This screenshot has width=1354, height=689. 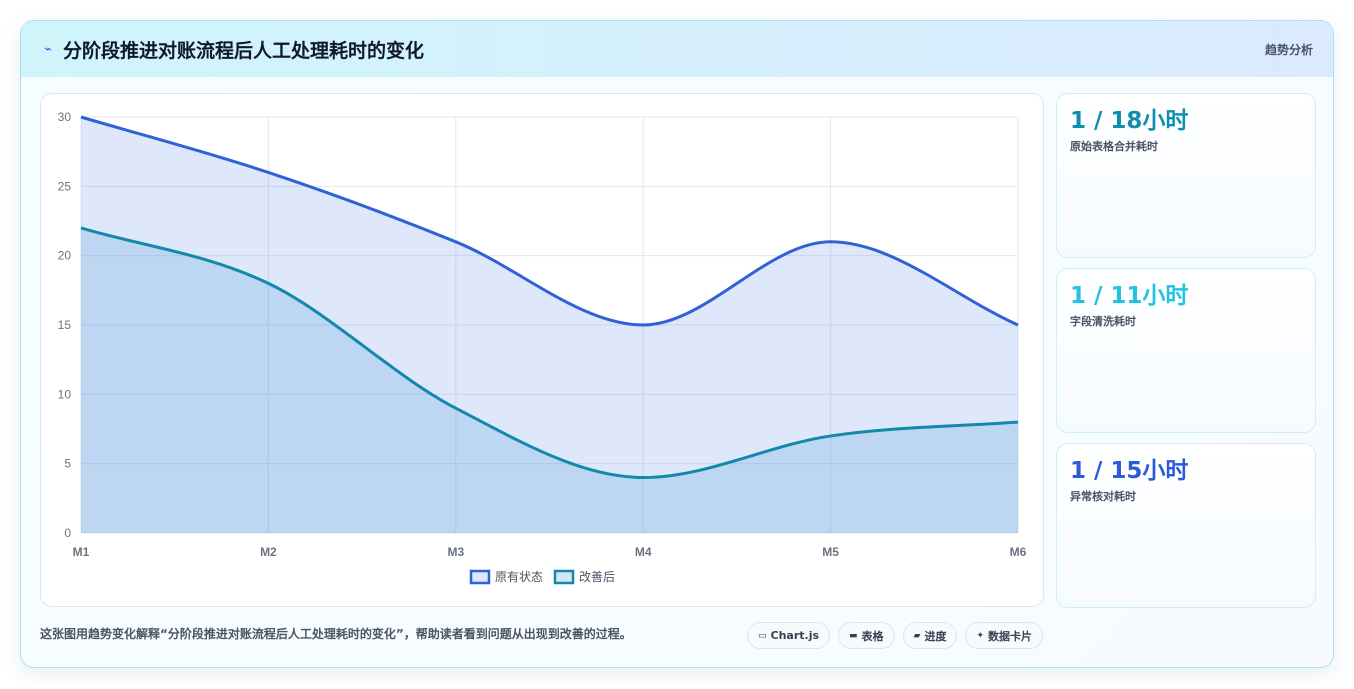 I want to click on y-tick-label: 30, so click(x=65, y=117).